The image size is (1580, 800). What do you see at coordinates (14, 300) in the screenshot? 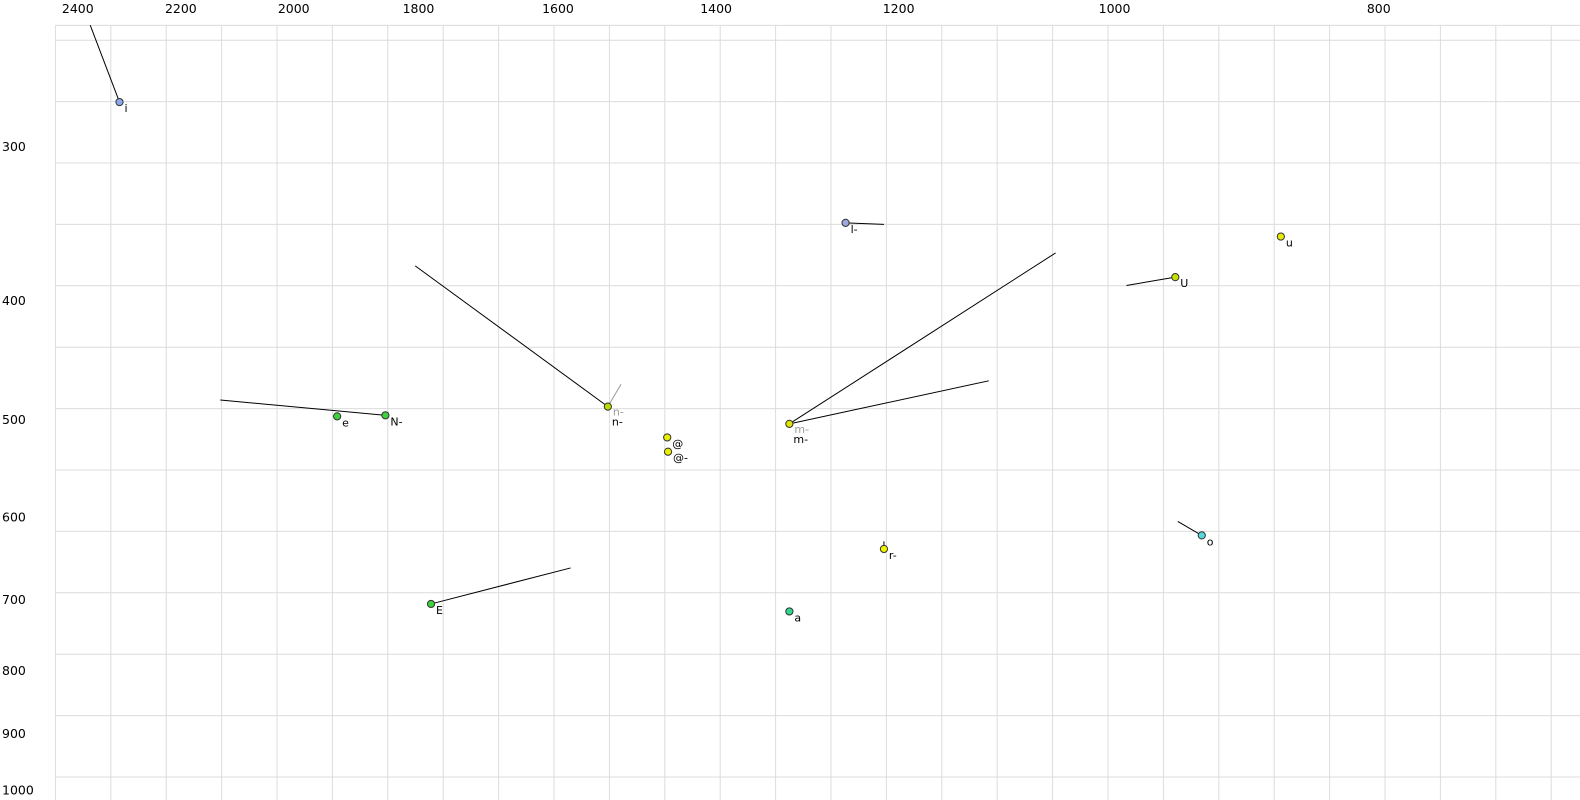
I see `y-axis-tick-label: 400` at bounding box center [14, 300].